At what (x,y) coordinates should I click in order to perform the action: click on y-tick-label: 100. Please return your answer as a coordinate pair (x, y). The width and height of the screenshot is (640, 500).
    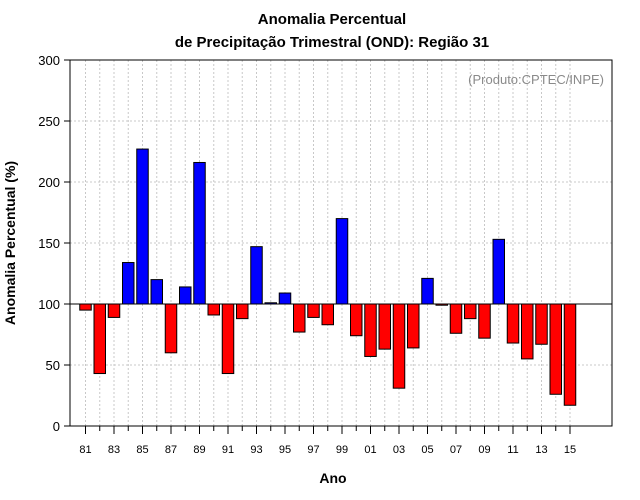
    Looking at the image, I should click on (49, 304).